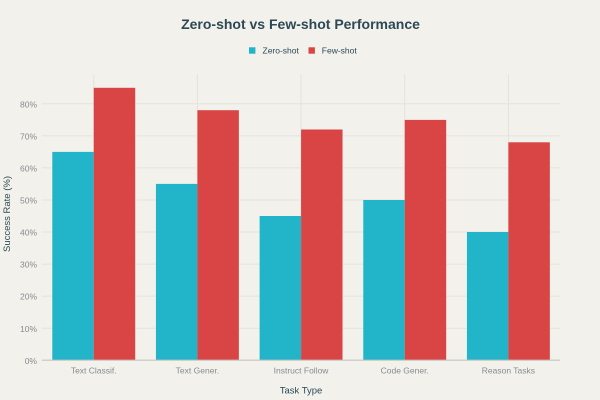  What do you see at coordinates (7, 214) in the screenshot?
I see `svg-text: Success Rate (%)` at bounding box center [7, 214].